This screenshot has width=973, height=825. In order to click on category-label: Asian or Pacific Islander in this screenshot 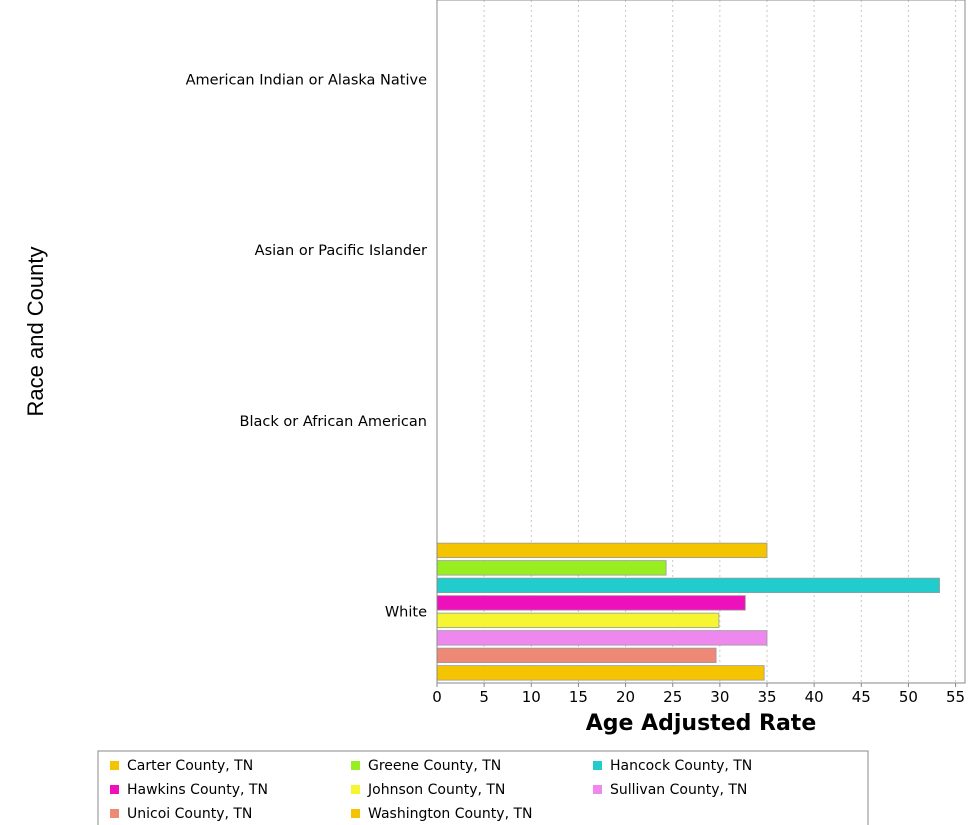, I will do `click(341, 251)`.